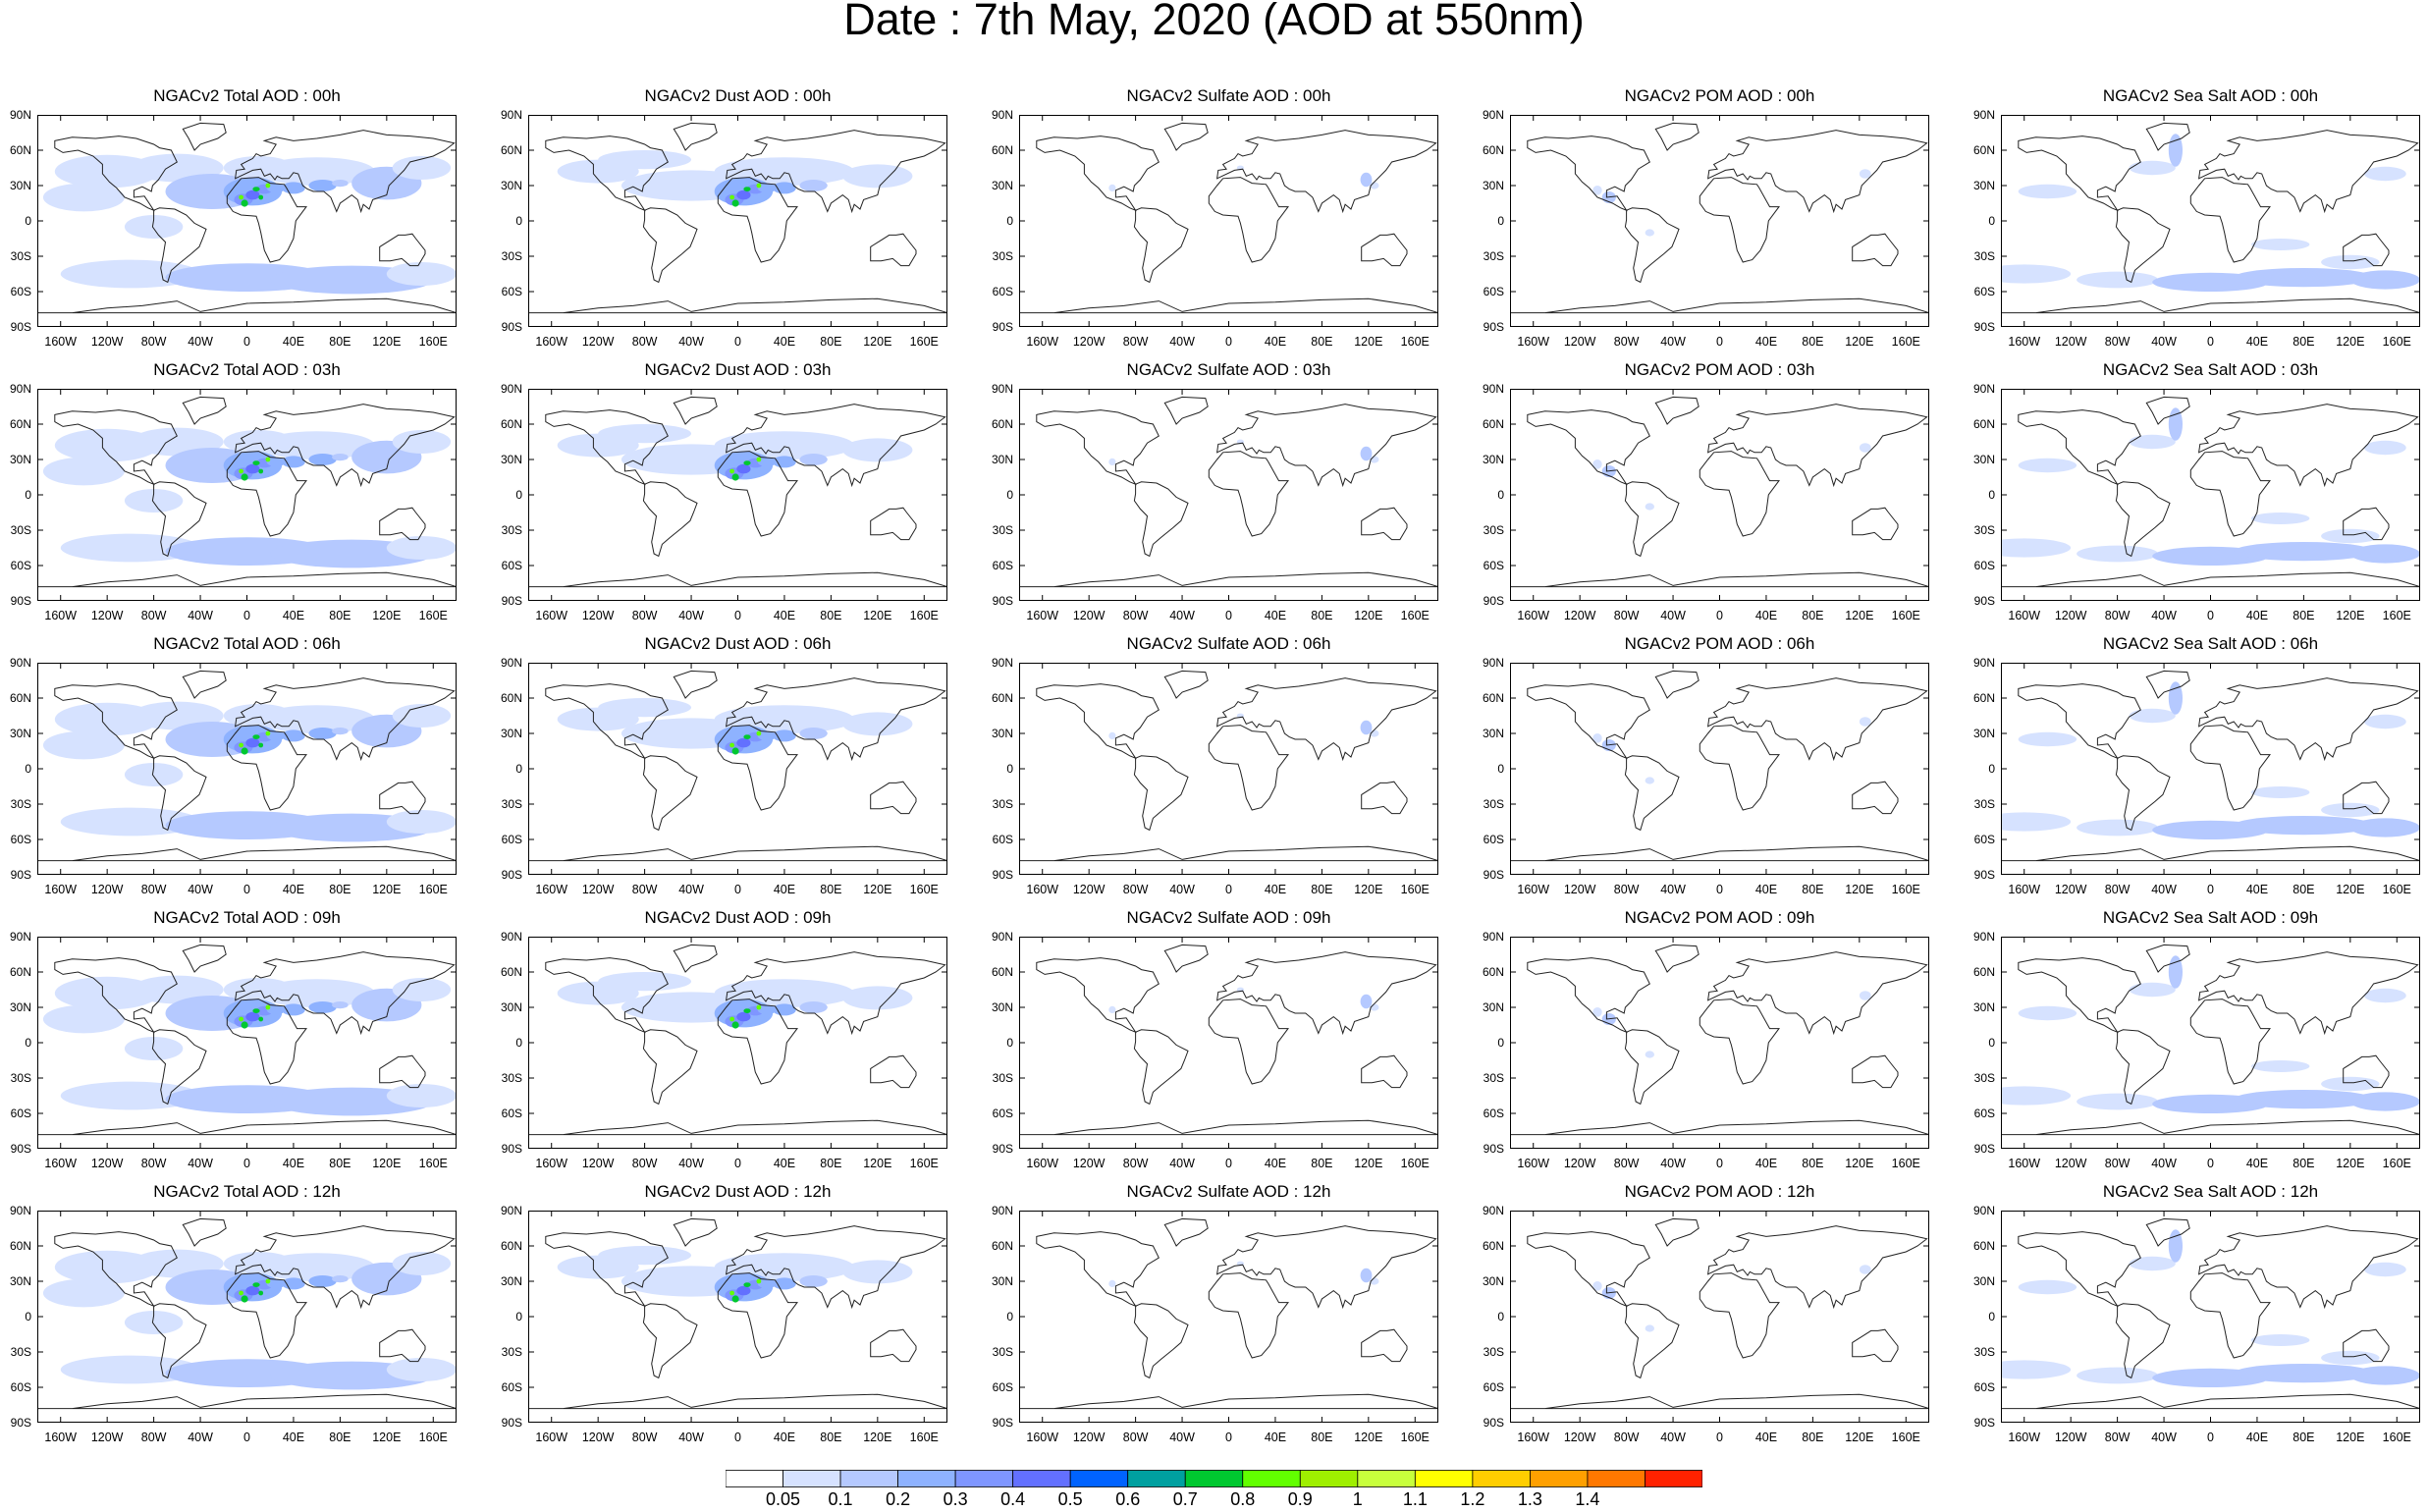  I want to click on lon-tick-label: 40E, so click(293, 889).